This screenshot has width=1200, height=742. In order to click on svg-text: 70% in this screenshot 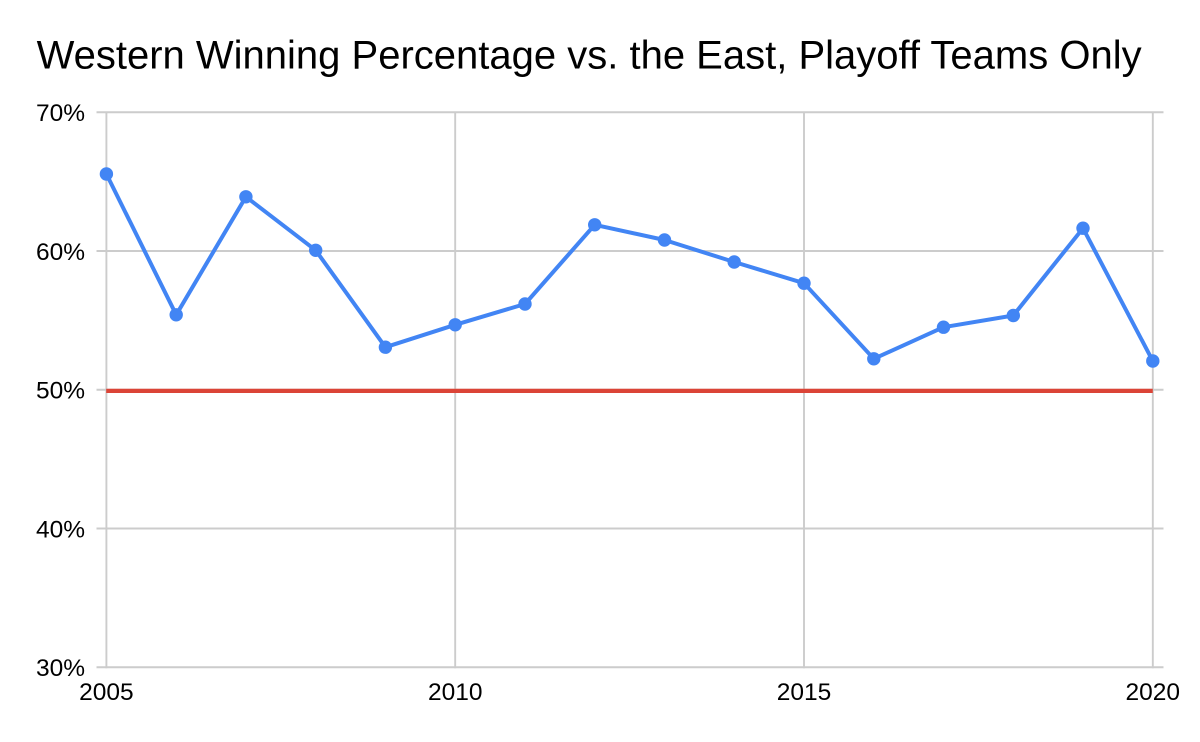, I will do `click(60, 113)`.